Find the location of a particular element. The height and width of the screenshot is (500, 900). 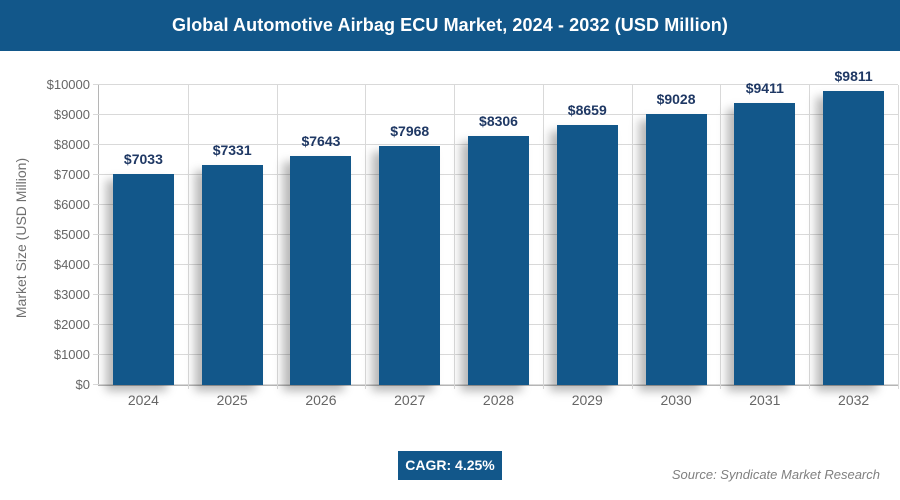

x-tick-label: 2028 is located at coordinates (498, 400).